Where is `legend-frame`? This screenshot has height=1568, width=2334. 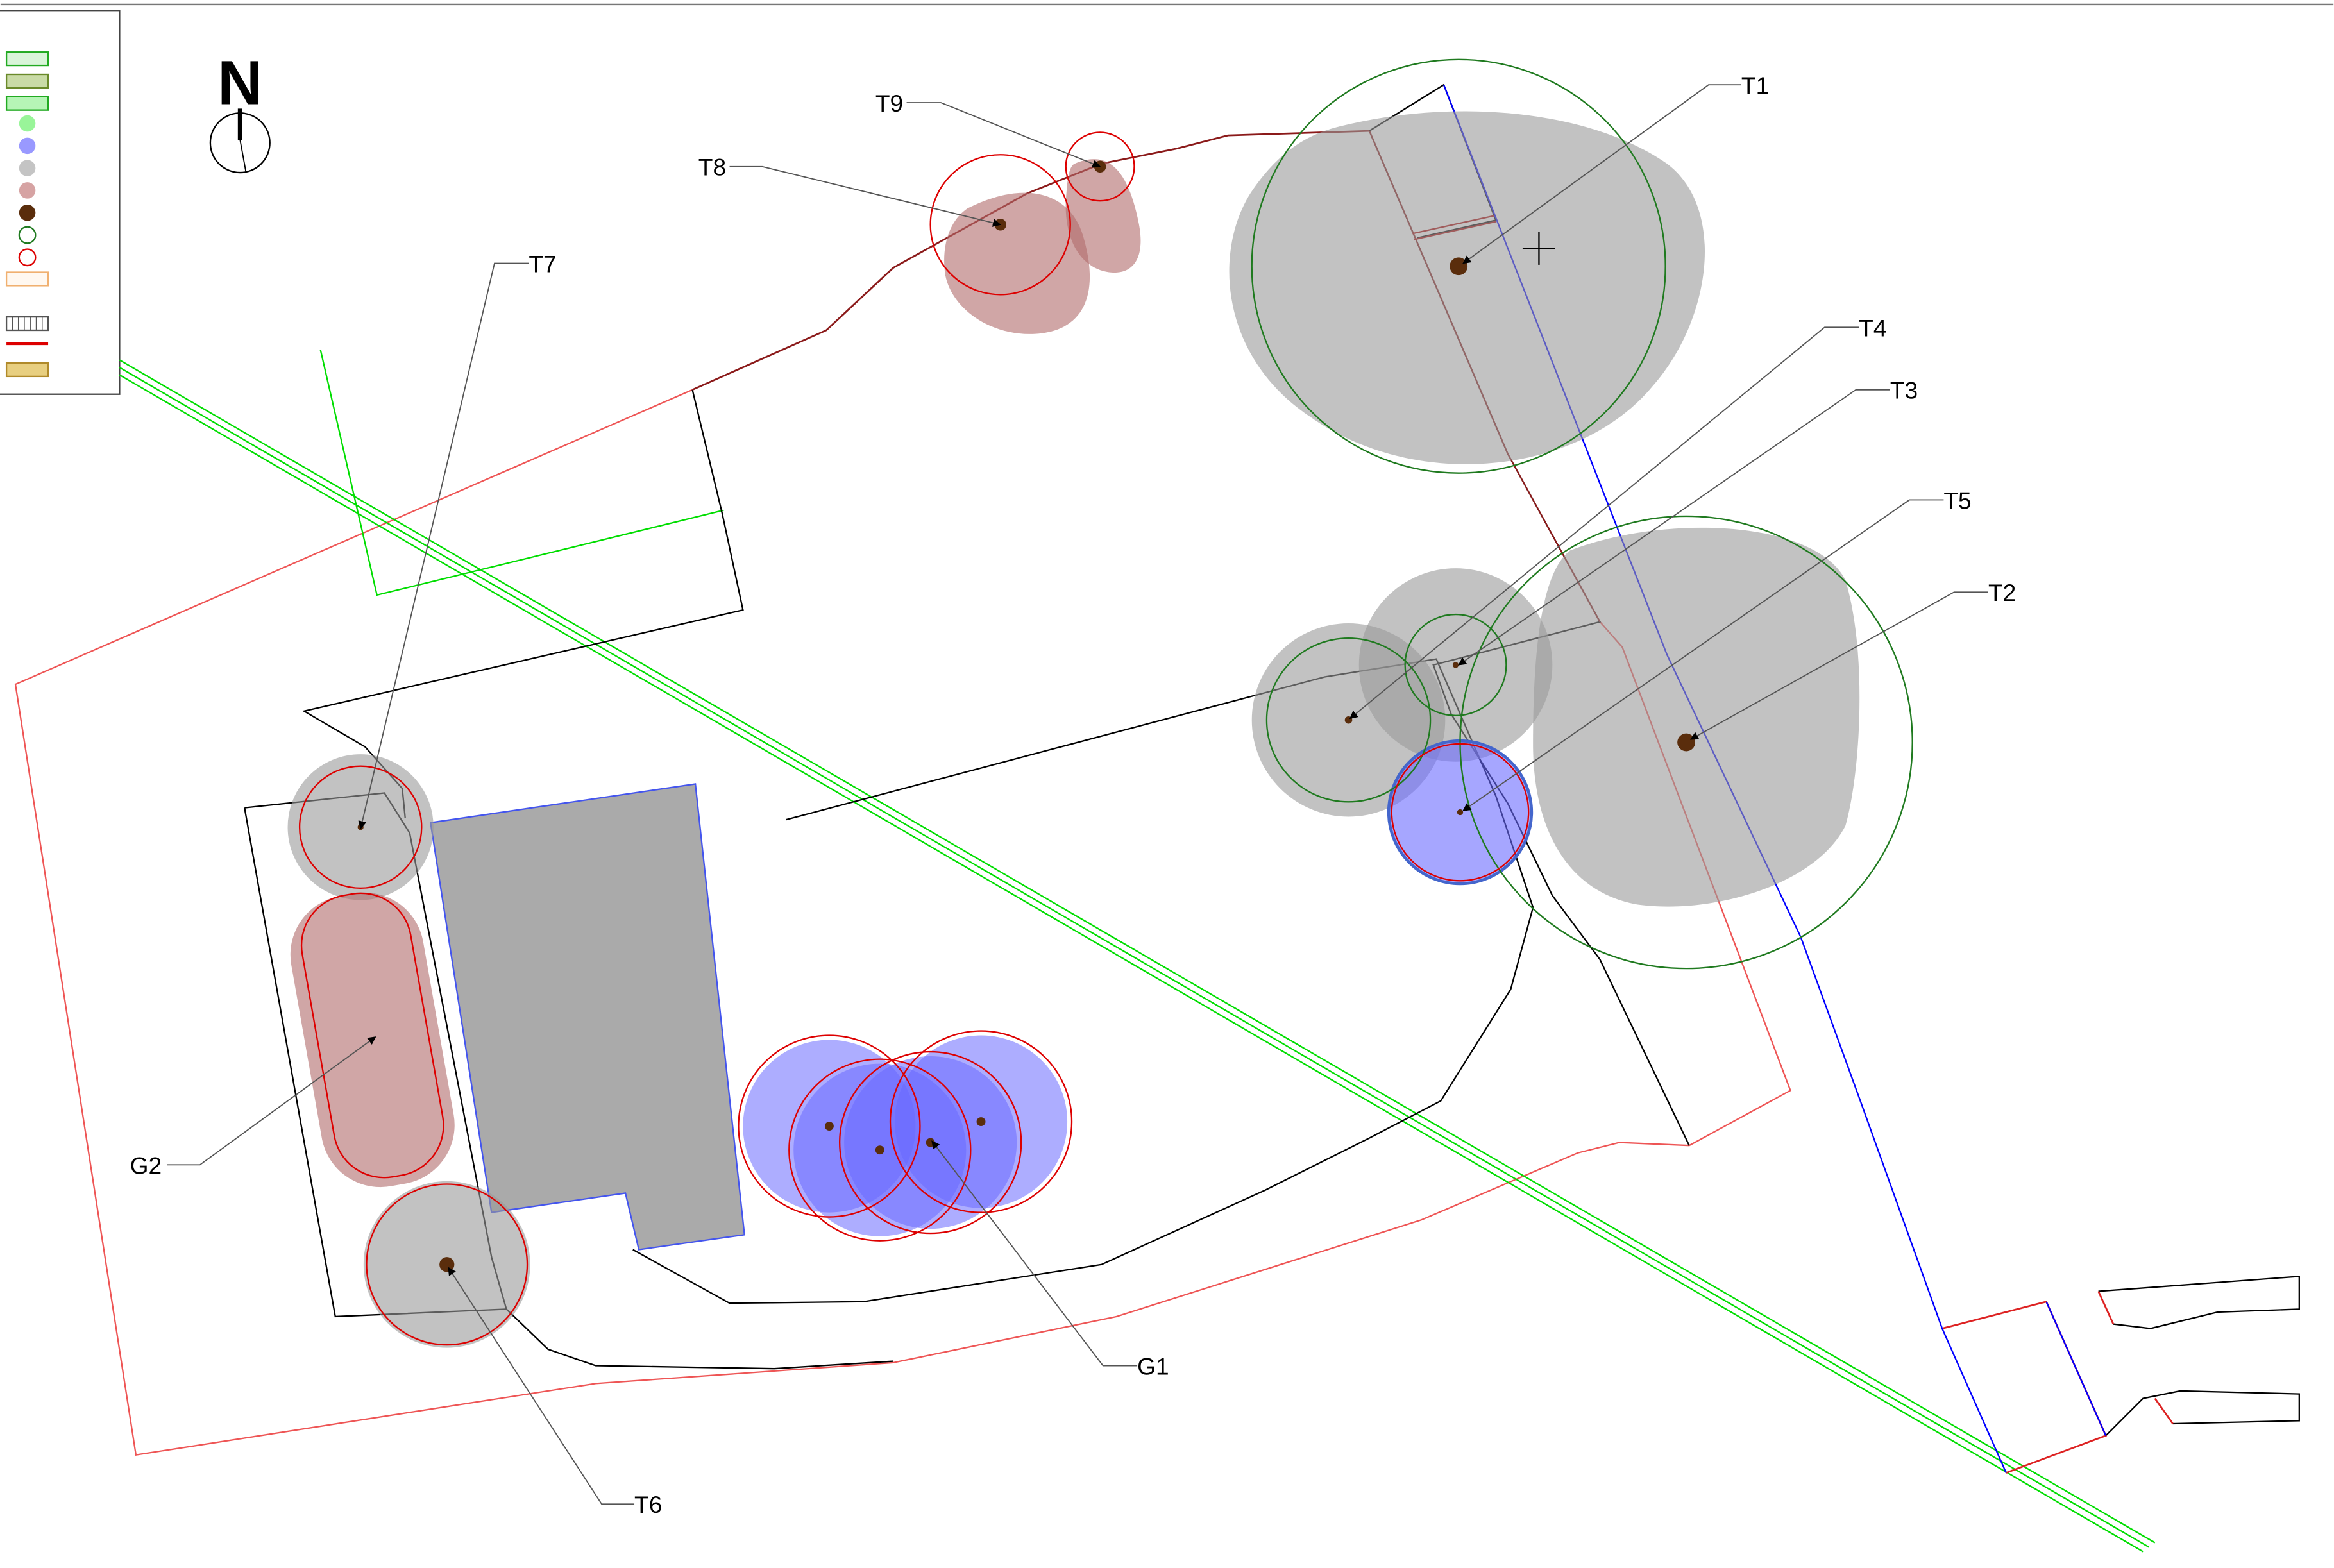 legend-frame is located at coordinates (60, 202).